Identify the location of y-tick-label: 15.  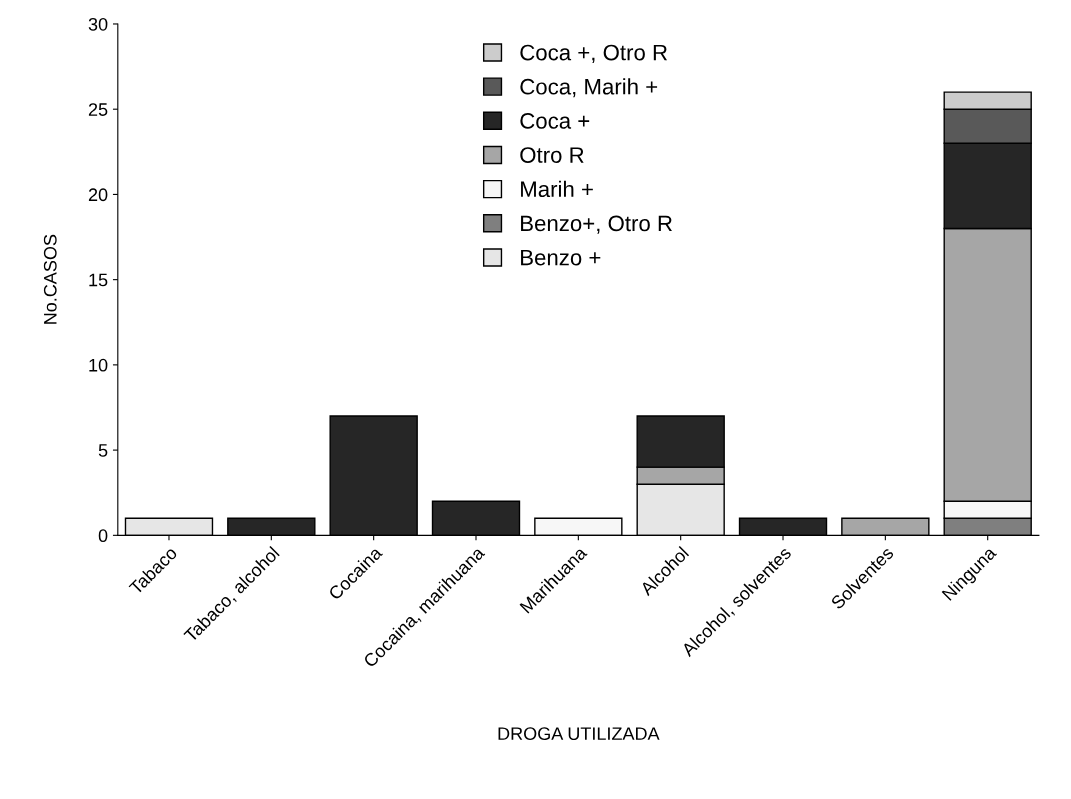
(98, 280).